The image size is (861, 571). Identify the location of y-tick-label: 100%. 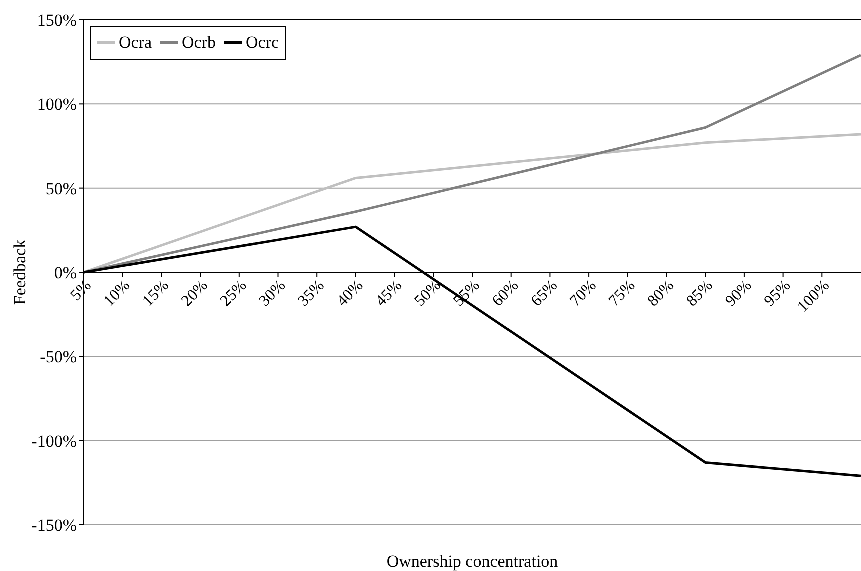
(57, 104).